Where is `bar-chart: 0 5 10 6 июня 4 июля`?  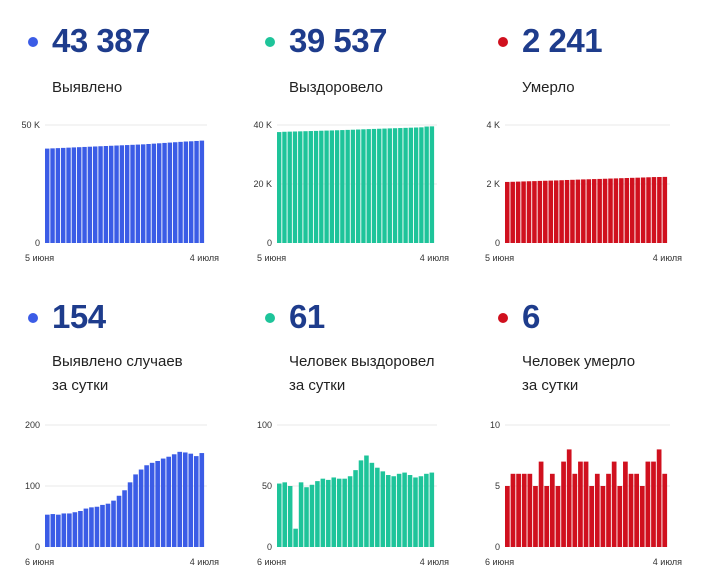 bar-chart: 0 5 10 6 июня 4 июля is located at coordinates (583, 493).